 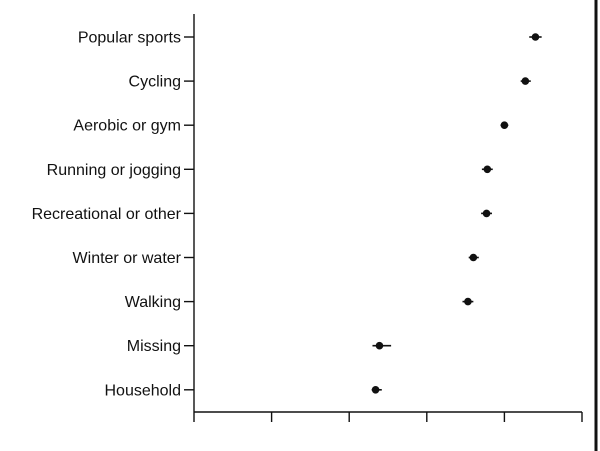 I want to click on category-label: Household, so click(x=143, y=390).